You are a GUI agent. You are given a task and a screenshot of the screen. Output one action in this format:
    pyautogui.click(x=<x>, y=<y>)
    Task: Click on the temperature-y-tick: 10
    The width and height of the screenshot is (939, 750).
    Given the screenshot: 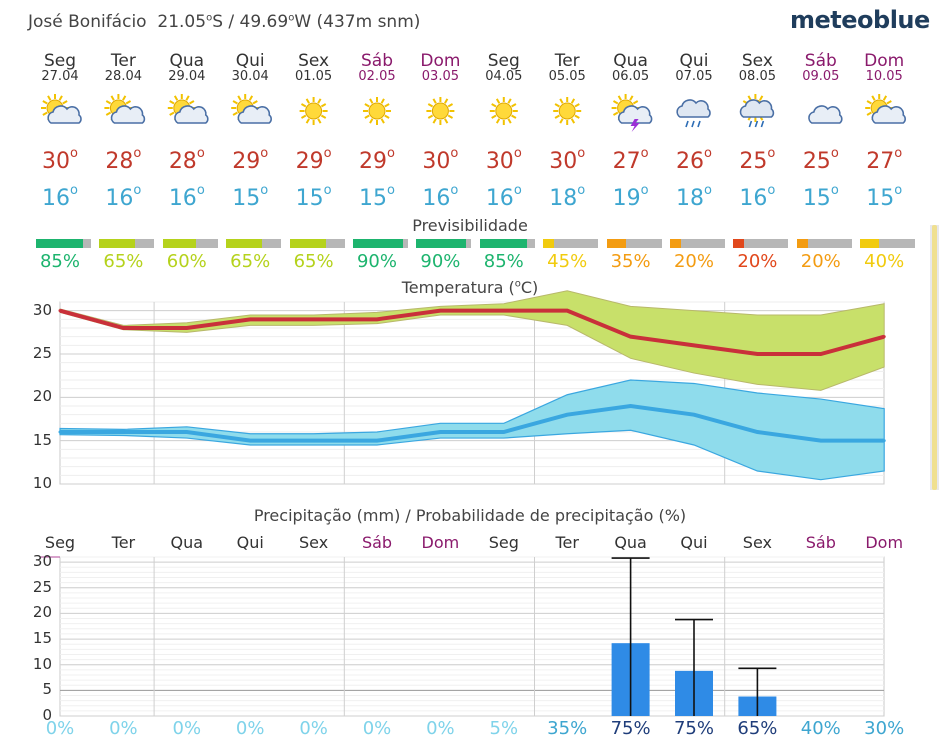 What is the action you would take?
    pyautogui.click(x=42, y=483)
    